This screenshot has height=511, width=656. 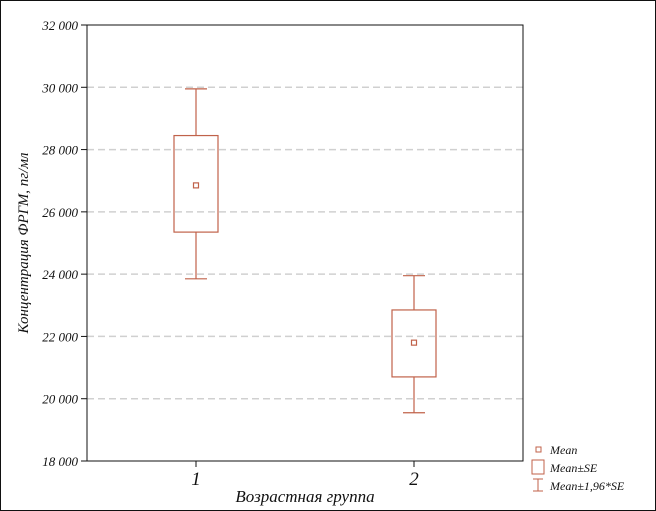 What do you see at coordinates (60, 399) in the screenshot?
I see `y-tick-label: 20 000` at bounding box center [60, 399].